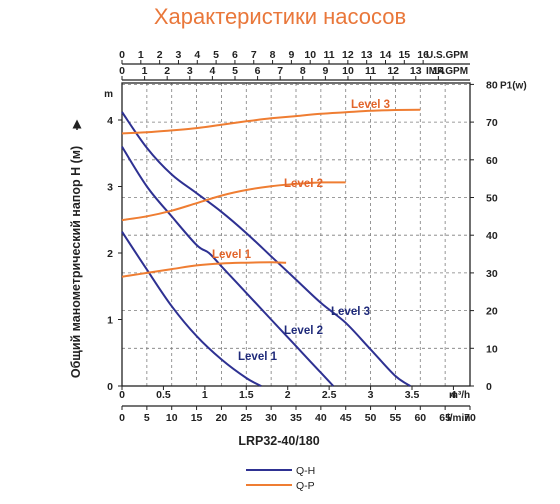 The width and height of the screenshot is (560, 504). What do you see at coordinates (492, 236) in the screenshot?
I see `p1-tick-label: 40` at bounding box center [492, 236].